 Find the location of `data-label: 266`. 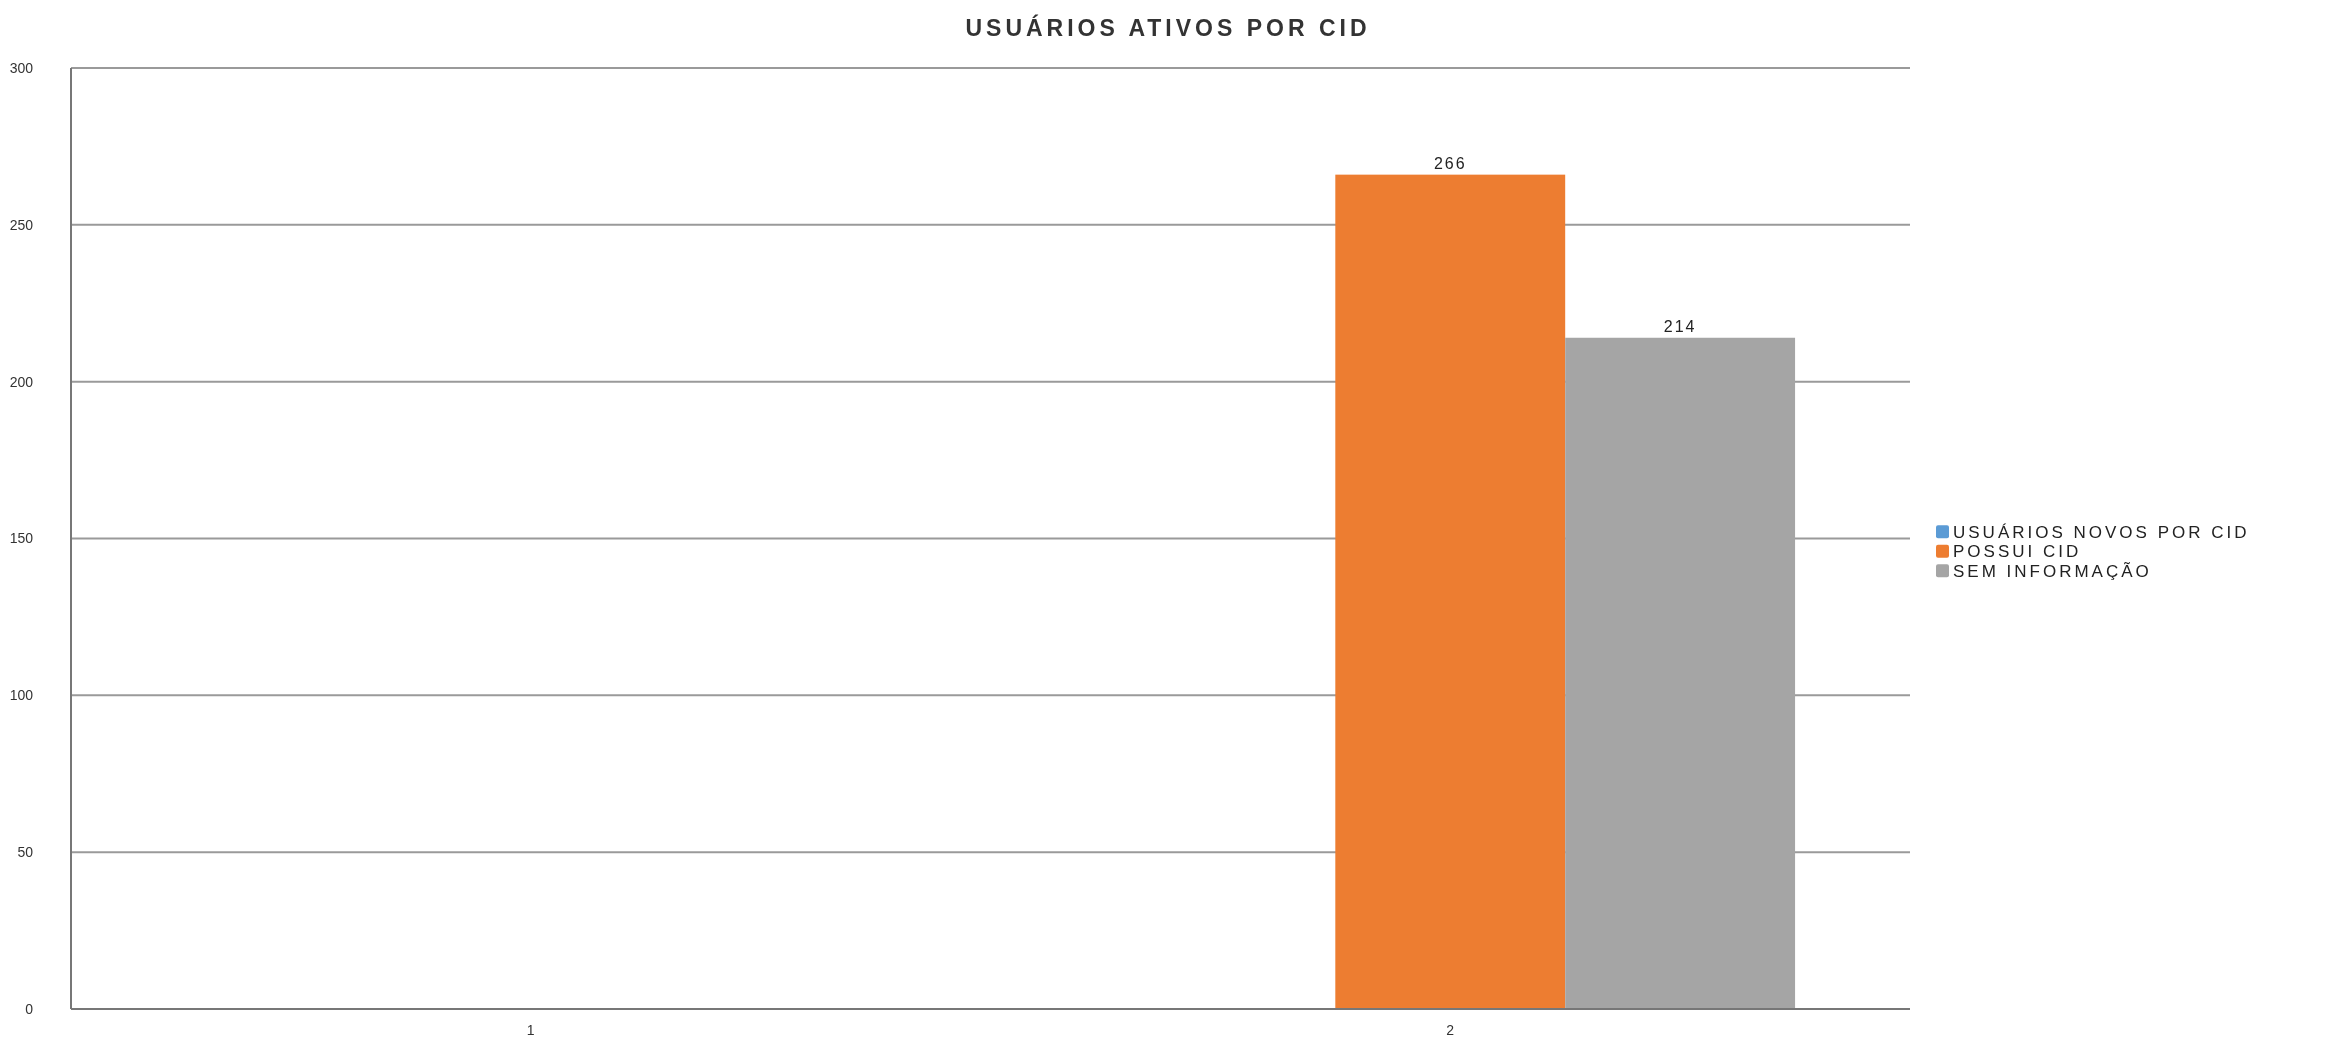

data-label: 266 is located at coordinates (1450, 163).